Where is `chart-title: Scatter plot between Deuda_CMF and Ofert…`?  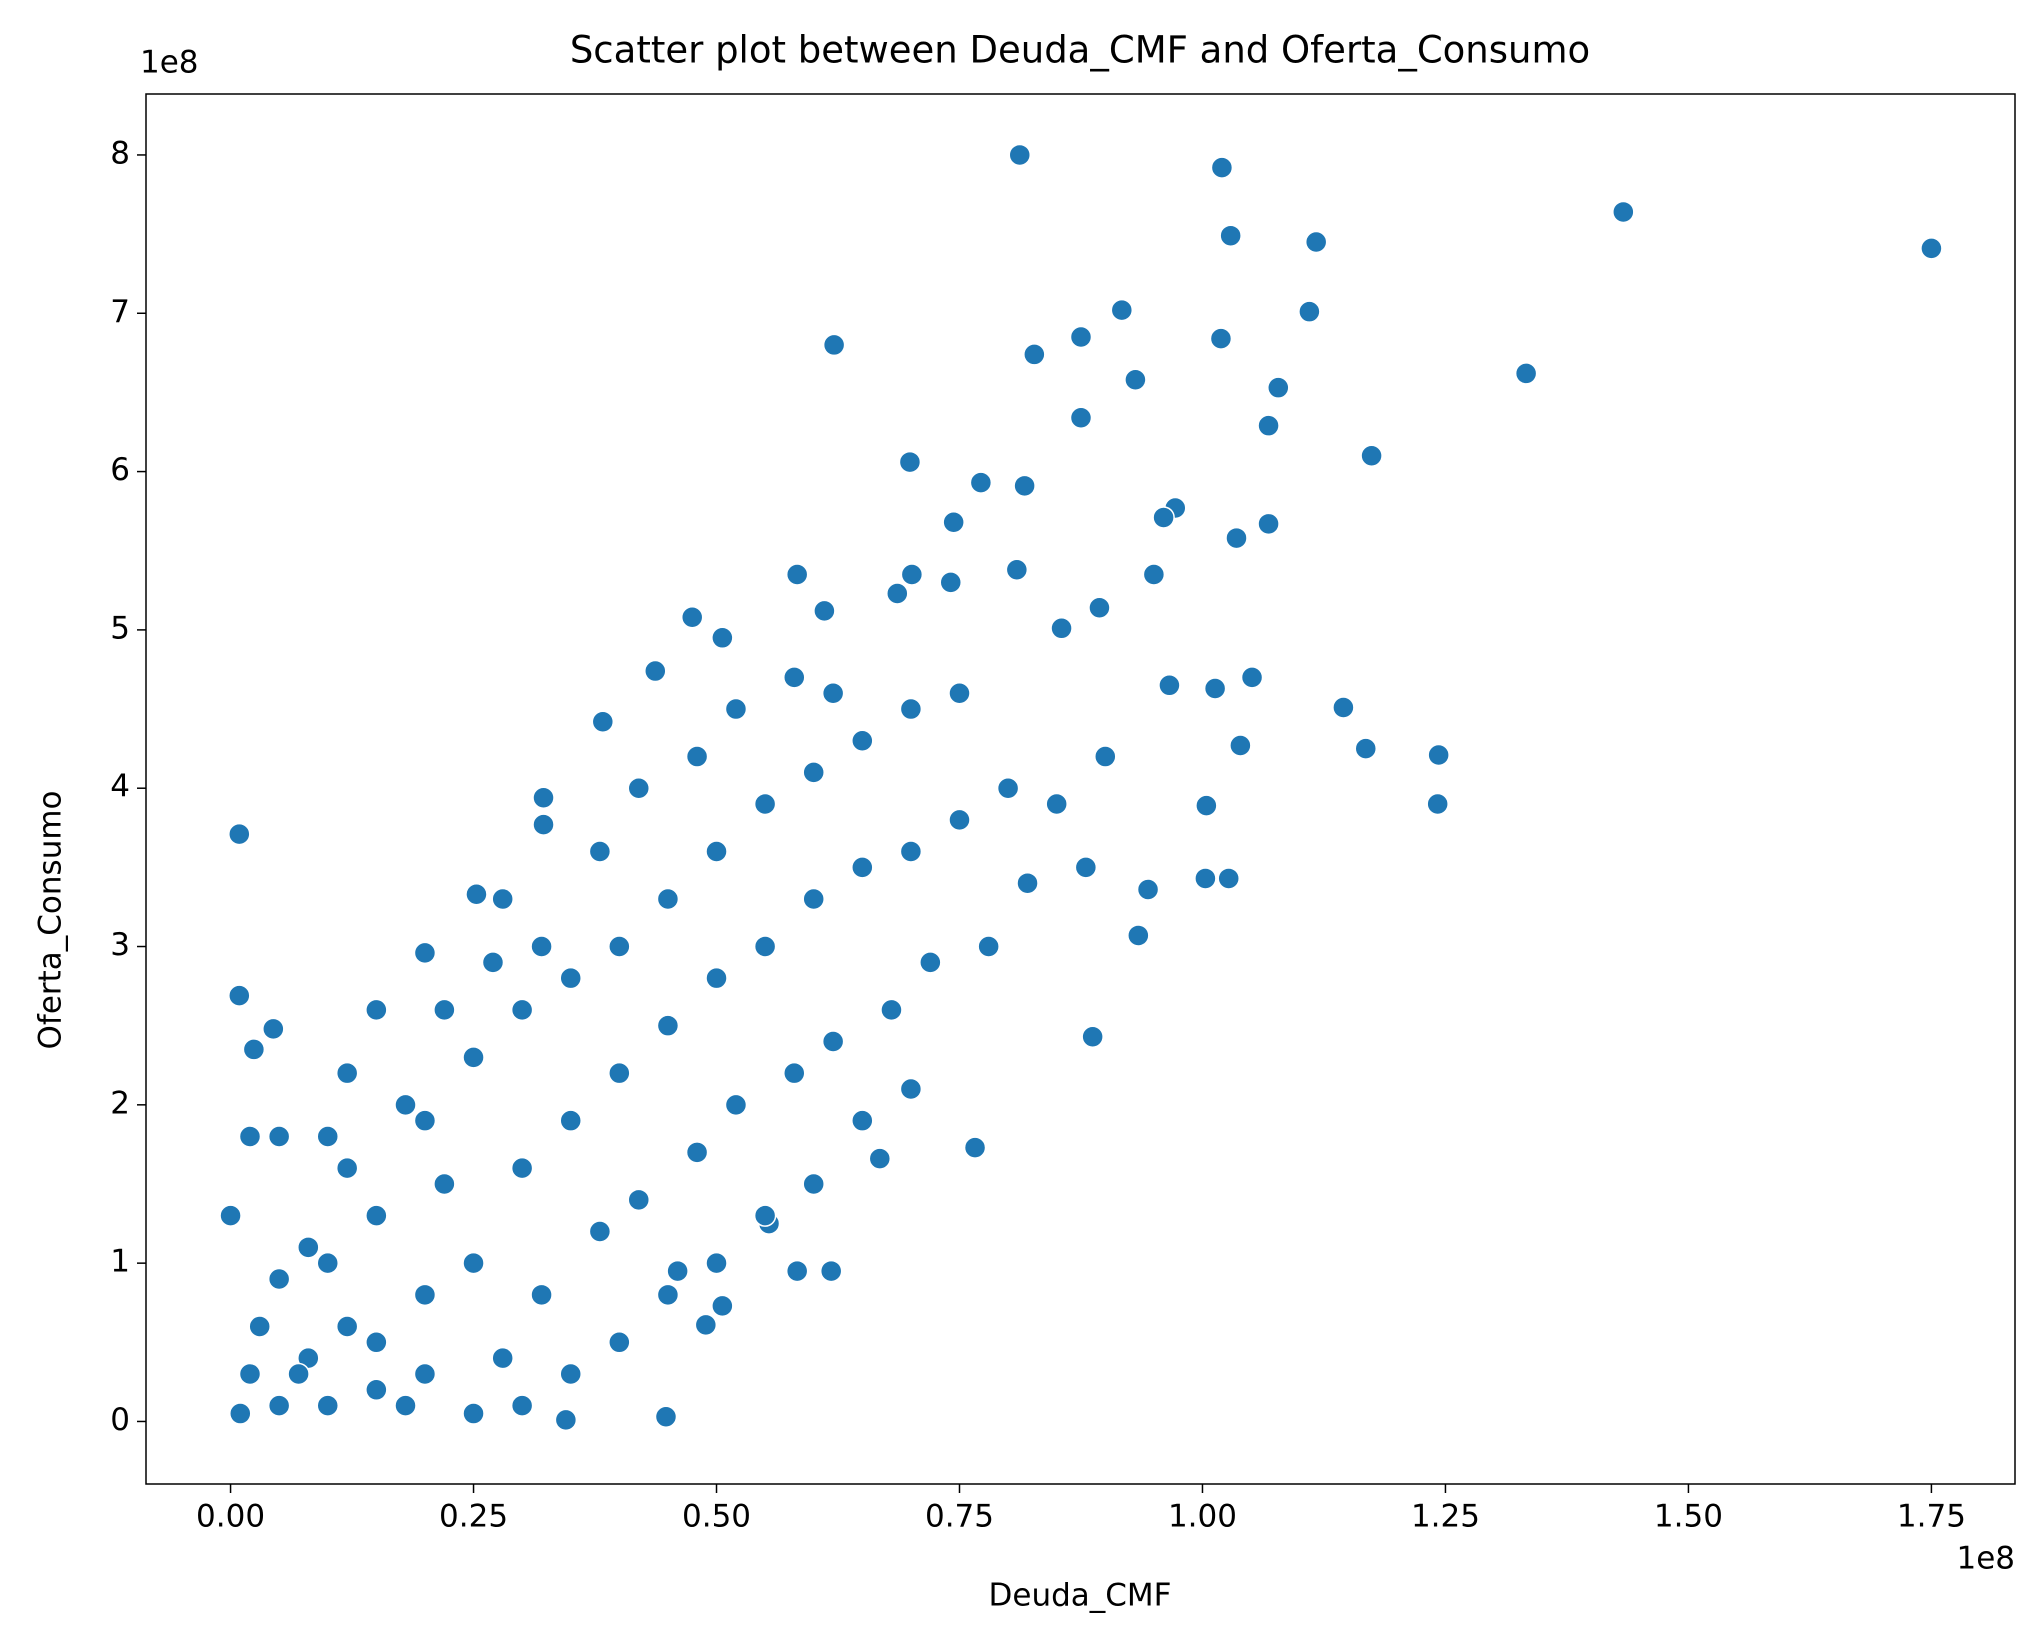
chart-title: Scatter plot between Deuda_CMF and Ofert… is located at coordinates (1080, 50).